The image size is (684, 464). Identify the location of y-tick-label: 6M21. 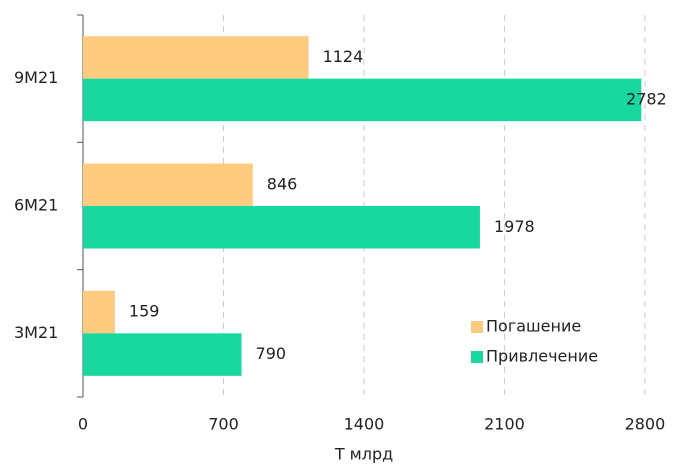
(36, 205).